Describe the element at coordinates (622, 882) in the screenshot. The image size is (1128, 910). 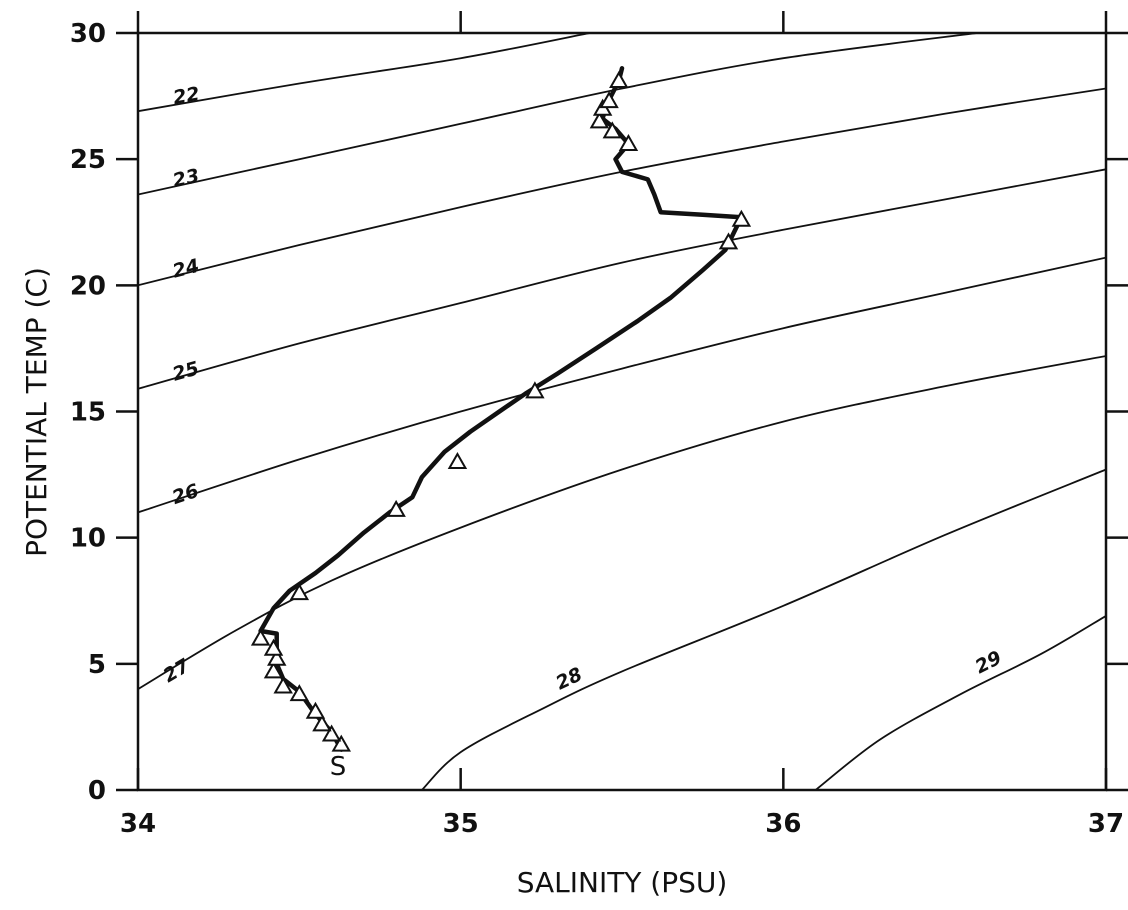
I see `x-axis-title: SALINITY (PSU)` at that location.